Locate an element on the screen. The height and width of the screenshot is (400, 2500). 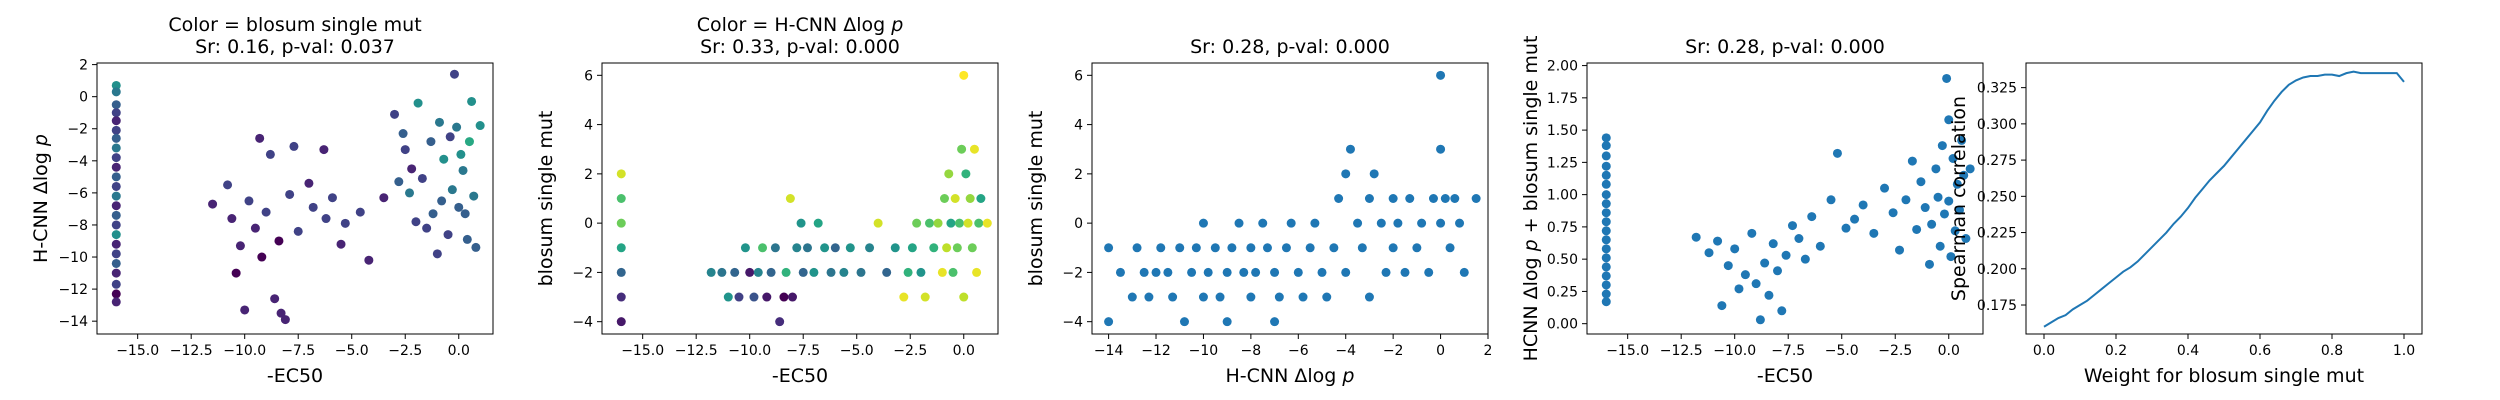
y-tick-label: 0.250 is located at coordinates (1997, 197).